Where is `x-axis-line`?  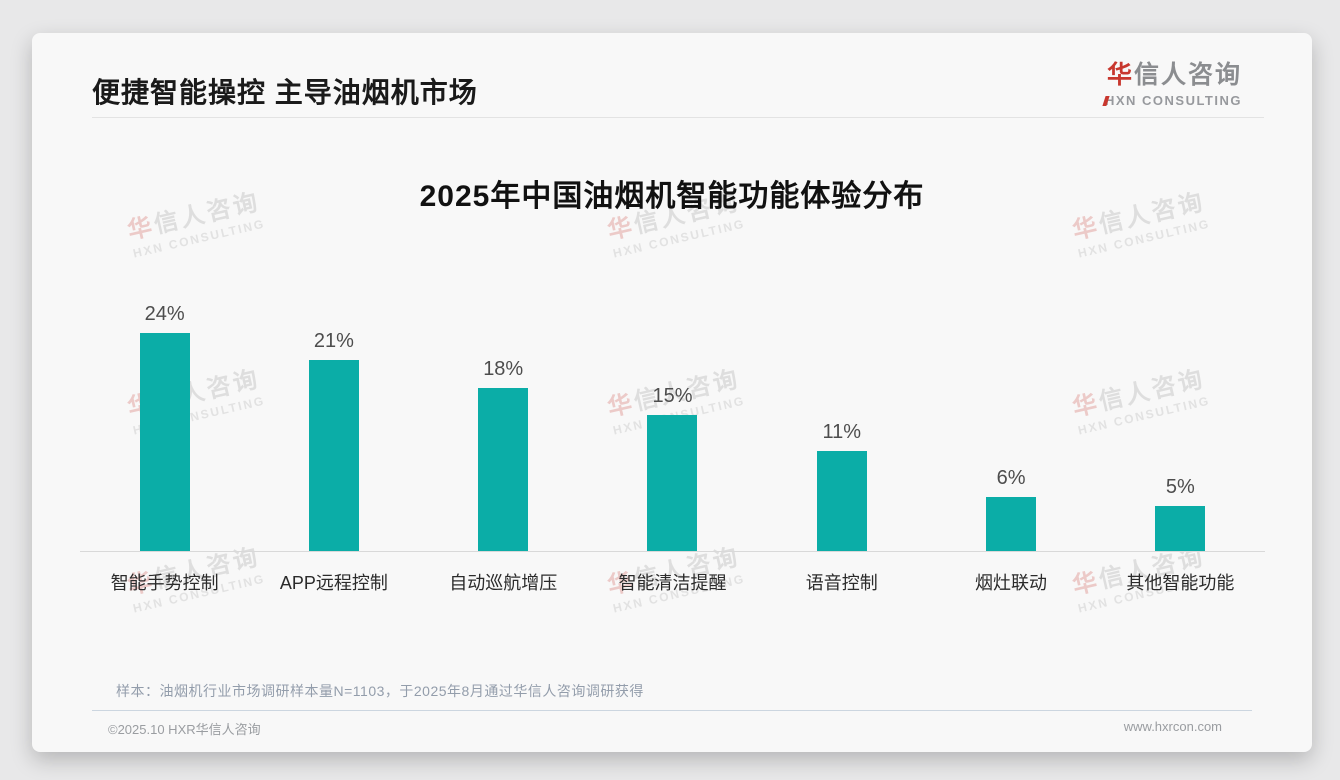
x-axis-line is located at coordinates (672, 551).